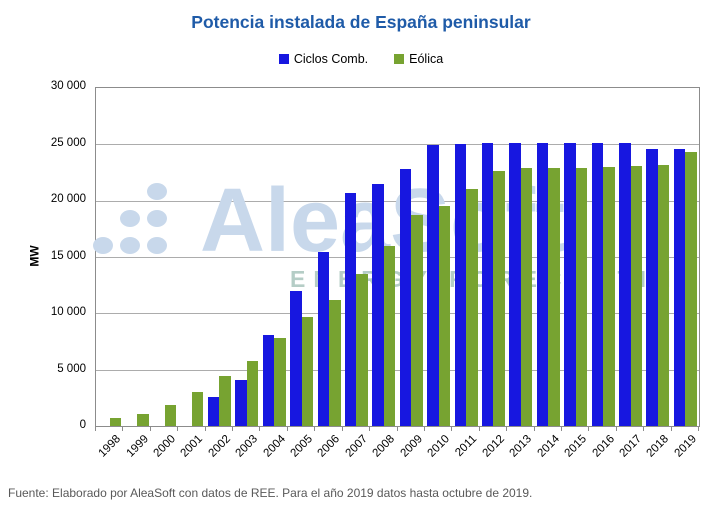 The height and width of the screenshot is (509, 722). Describe the element at coordinates (521, 446) in the screenshot. I see `x-tick-label: 2013` at that location.